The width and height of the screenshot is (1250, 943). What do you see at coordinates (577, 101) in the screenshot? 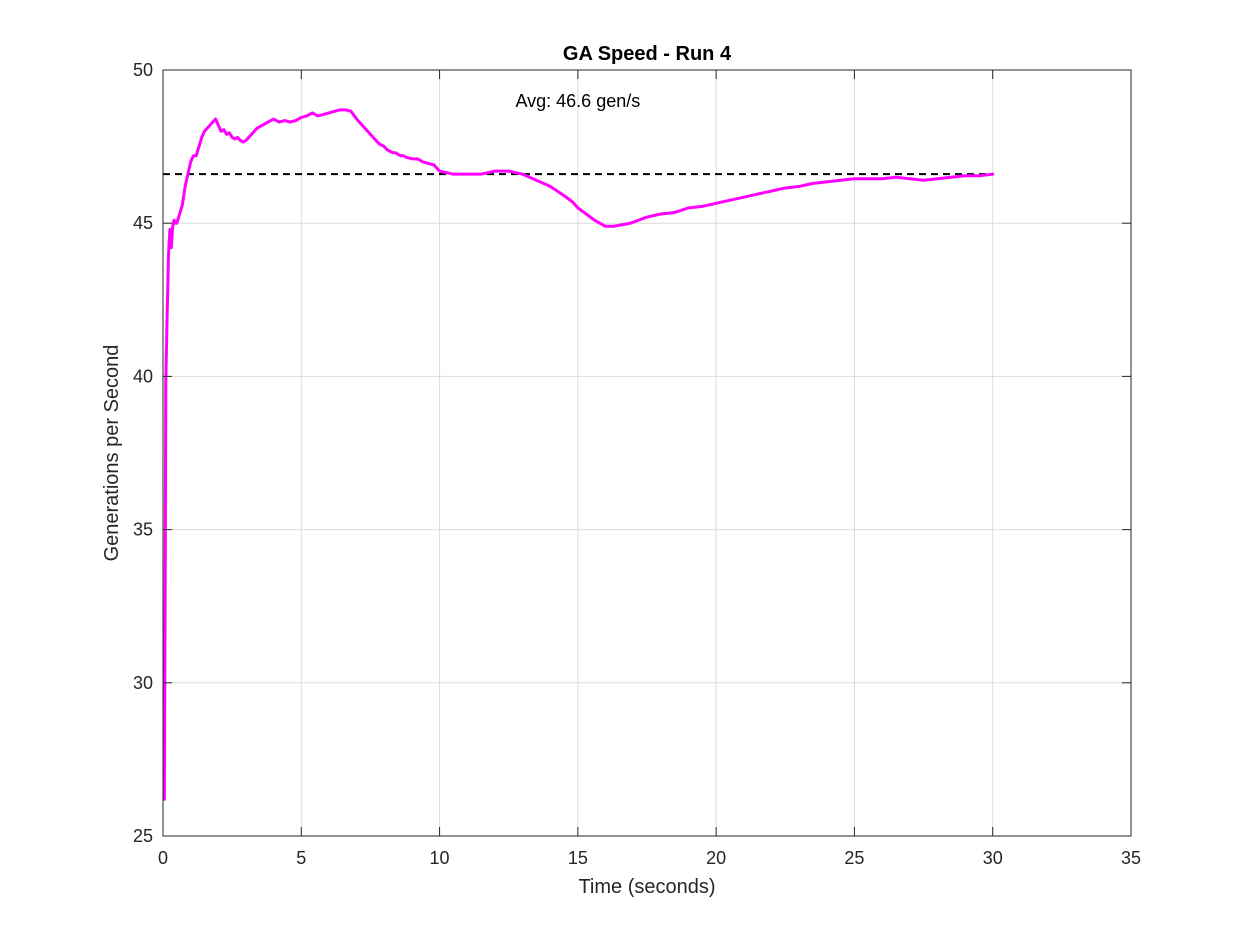
I see `average-annotation: Avg: 46.6 gen/s` at bounding box center [577, 101].